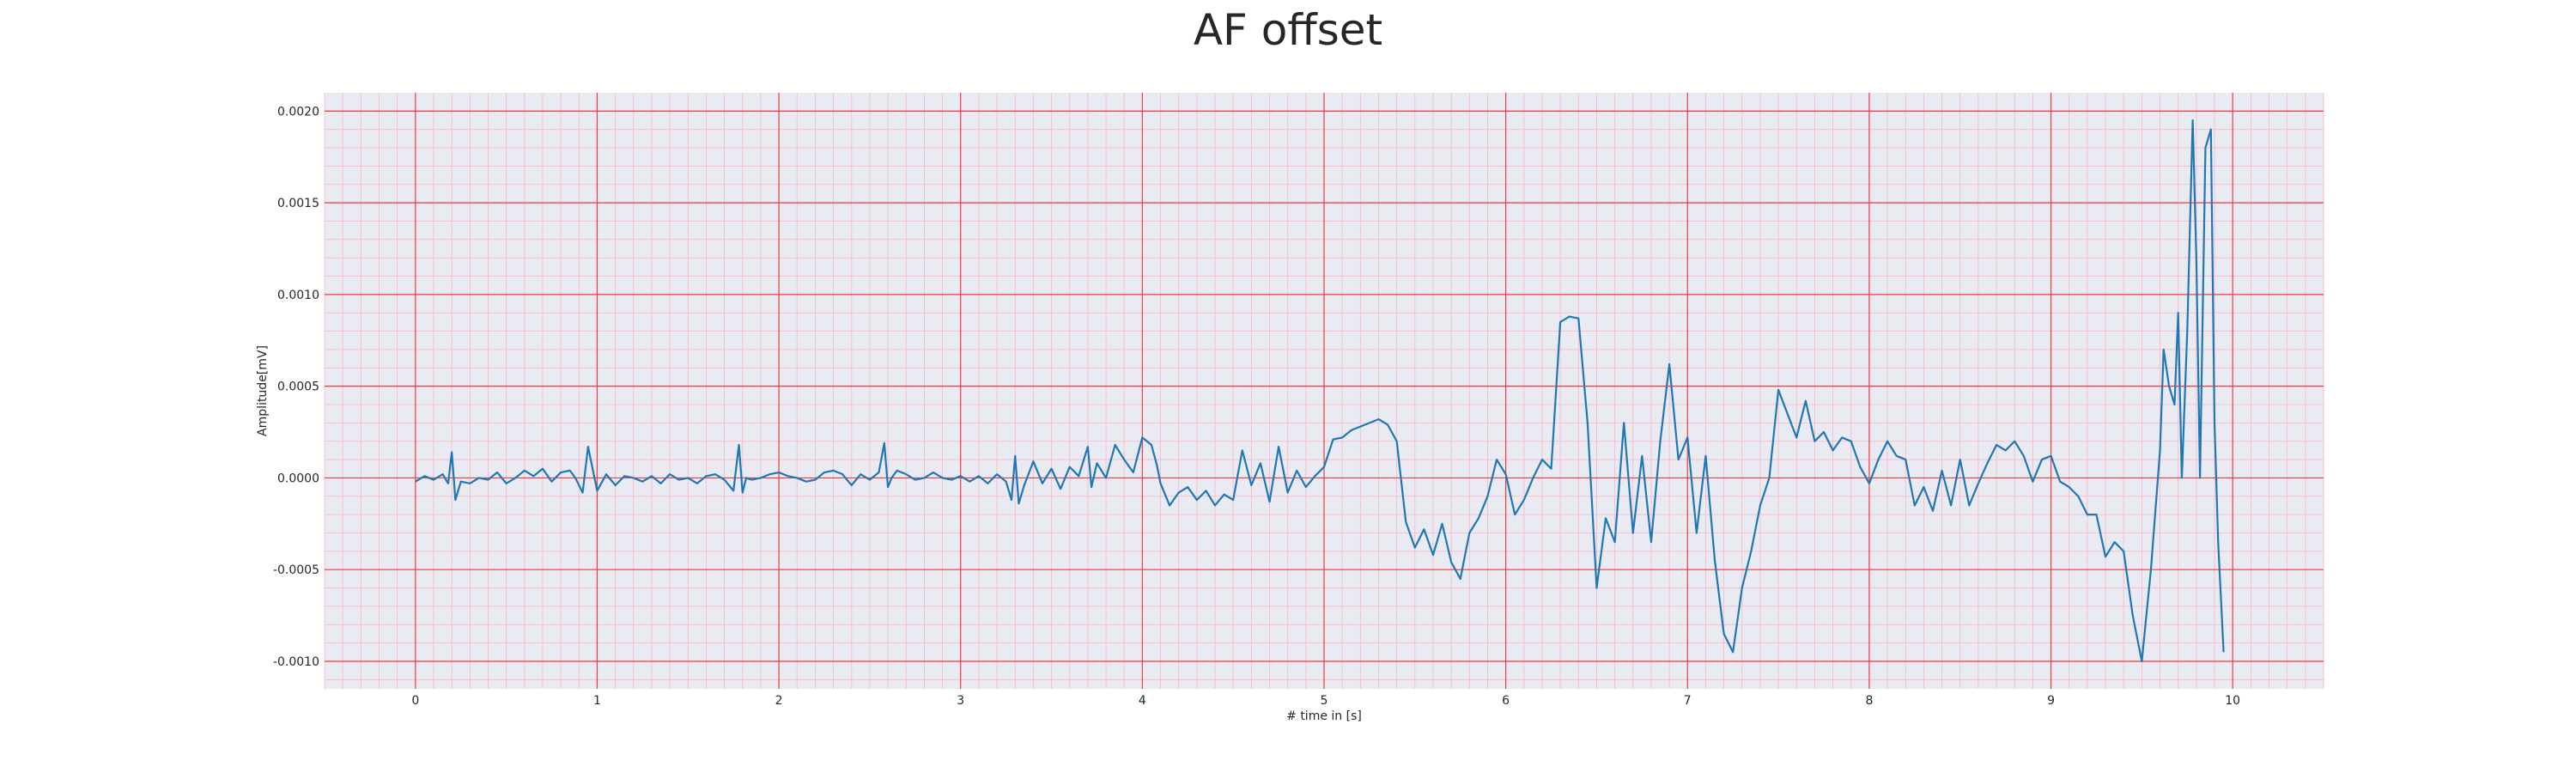  Describe the element at coordinates (263, 390) in the screenshot. I see `y-axis-label: Amplitude[mV]` at that location.